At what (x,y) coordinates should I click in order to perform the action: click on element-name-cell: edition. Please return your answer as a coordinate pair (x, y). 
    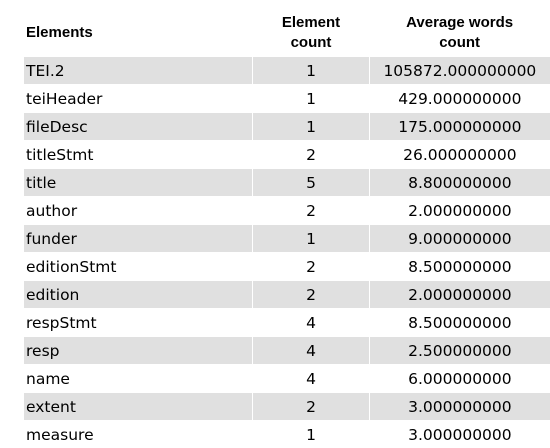
    Looking at the image, I should click on (138, 295).